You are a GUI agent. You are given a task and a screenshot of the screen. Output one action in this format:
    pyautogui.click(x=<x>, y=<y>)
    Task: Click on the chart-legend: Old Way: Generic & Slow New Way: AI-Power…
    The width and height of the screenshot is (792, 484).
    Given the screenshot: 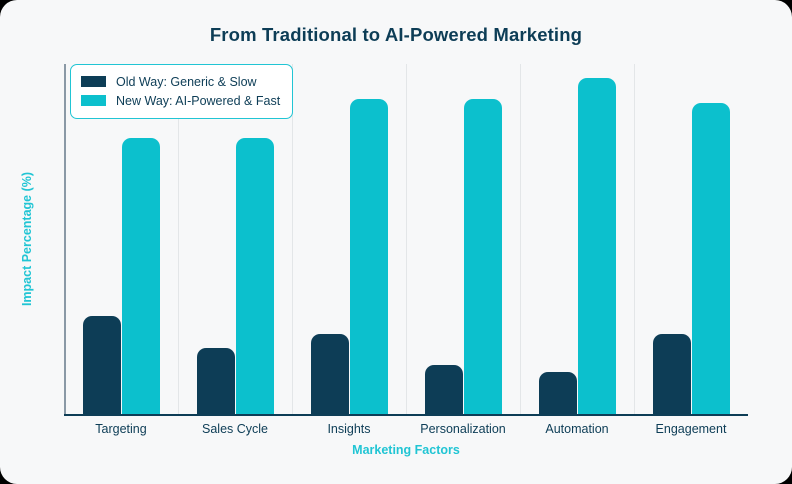 What is the action you would take?
    pyautogui.click(x=182, y=91)
    